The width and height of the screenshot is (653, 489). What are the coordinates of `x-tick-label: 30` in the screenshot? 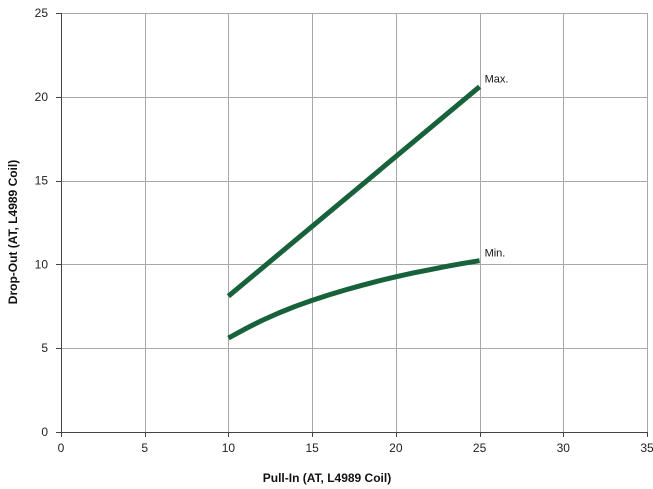 It's located at (564, 448).